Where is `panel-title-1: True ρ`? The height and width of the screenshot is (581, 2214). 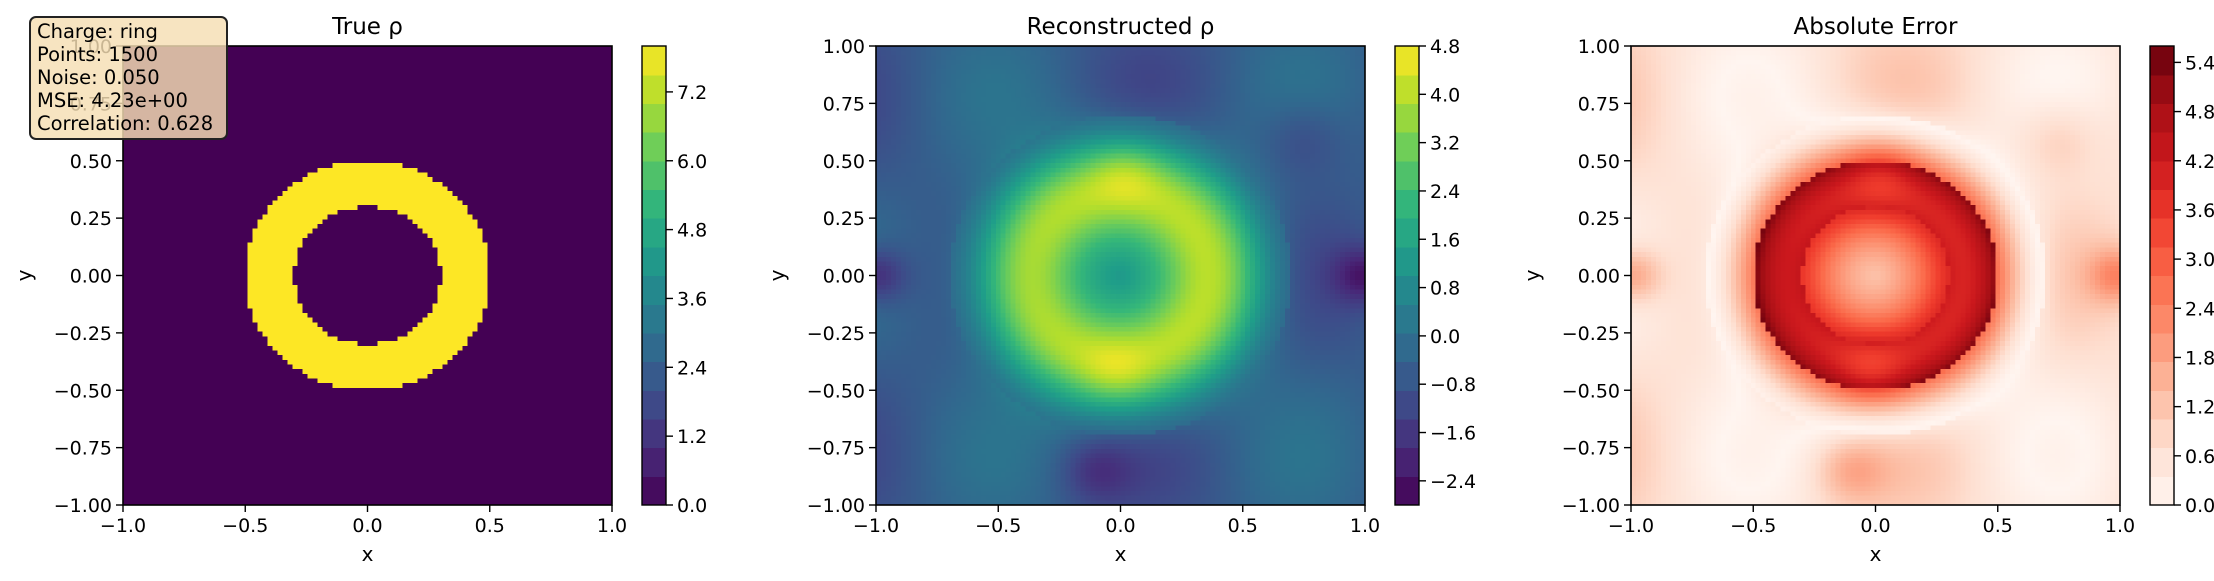
panel-title-1: True ρ is located at coordinates (367, 27).